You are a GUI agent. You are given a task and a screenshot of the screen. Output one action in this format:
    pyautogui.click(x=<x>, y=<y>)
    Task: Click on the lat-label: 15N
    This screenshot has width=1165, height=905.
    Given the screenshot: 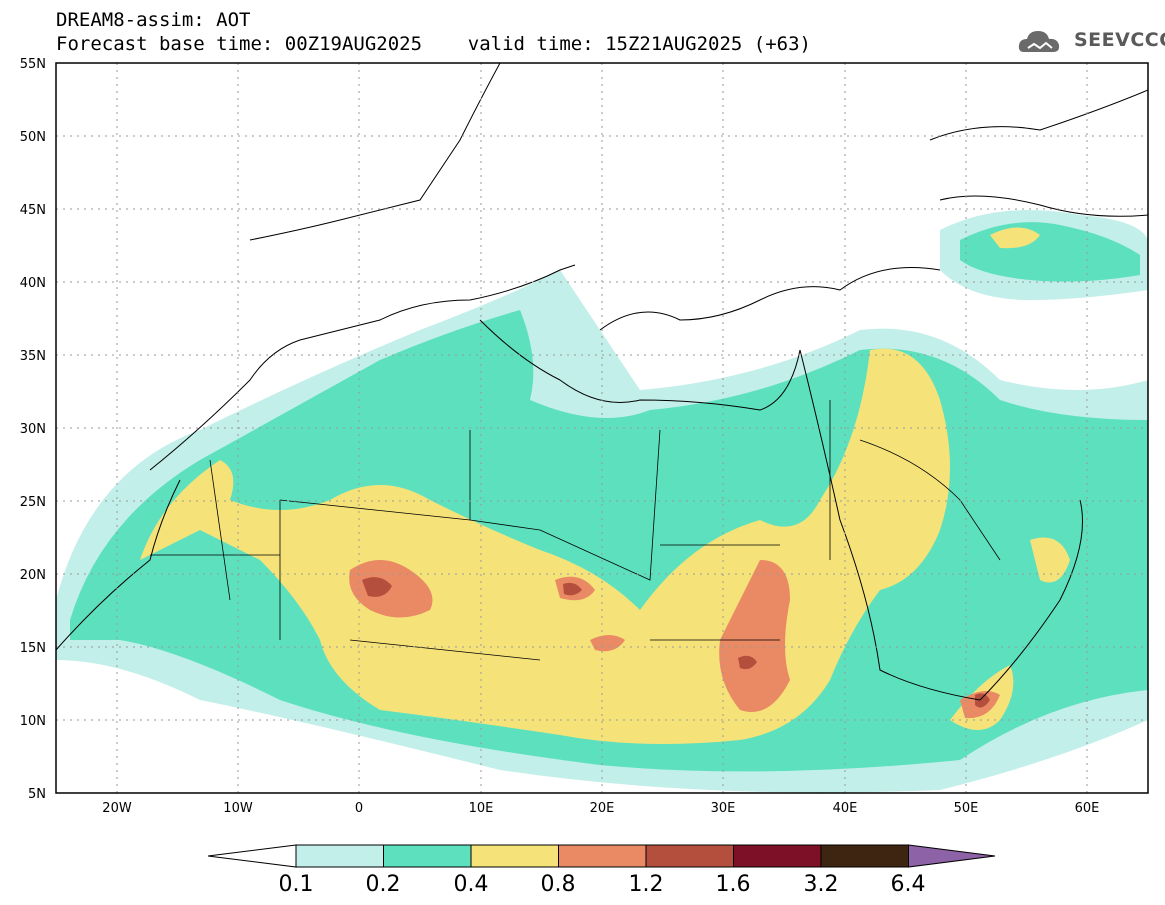 What is the action you would take?
    pyautogui.click(x=33, y=648)
    